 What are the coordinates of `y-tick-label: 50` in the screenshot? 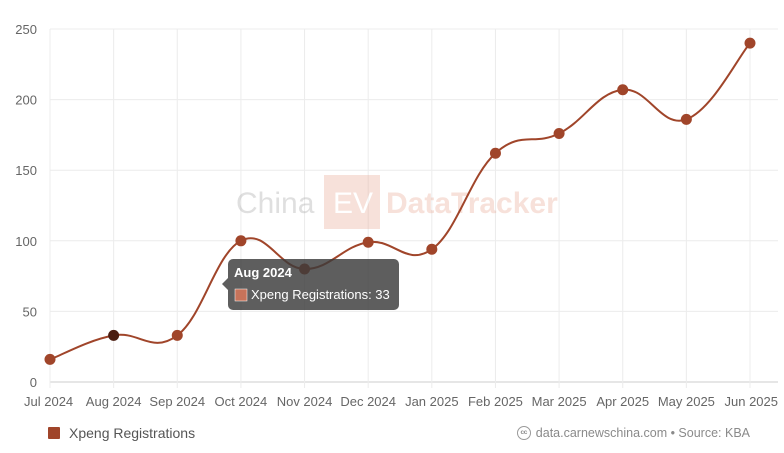 It's located at (30, 311).